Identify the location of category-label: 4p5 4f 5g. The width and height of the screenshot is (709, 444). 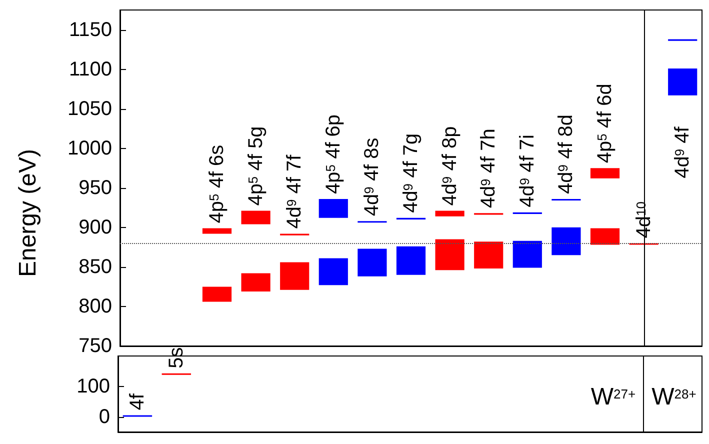
(255, 166).